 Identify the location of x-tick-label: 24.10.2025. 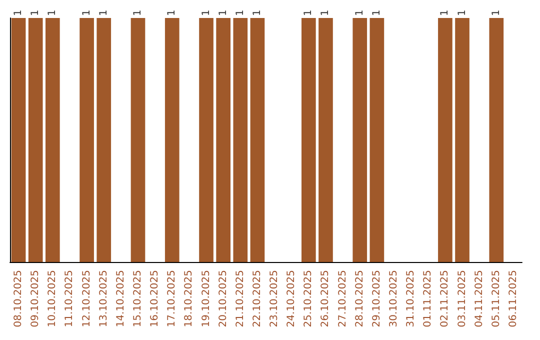
(292, 299).